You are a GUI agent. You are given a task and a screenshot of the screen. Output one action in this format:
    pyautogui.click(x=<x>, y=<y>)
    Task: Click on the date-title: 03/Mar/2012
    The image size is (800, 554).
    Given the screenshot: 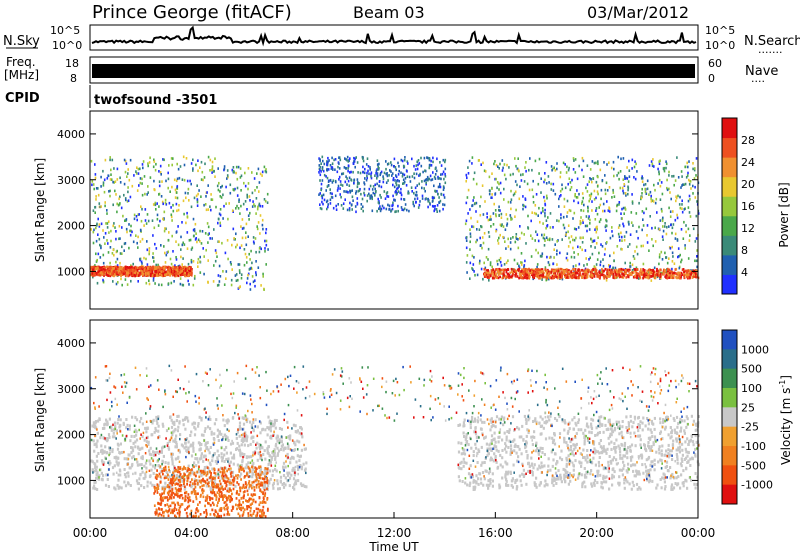 What is the action you would take?
    pyautogui.click(x=638, y=12)
    